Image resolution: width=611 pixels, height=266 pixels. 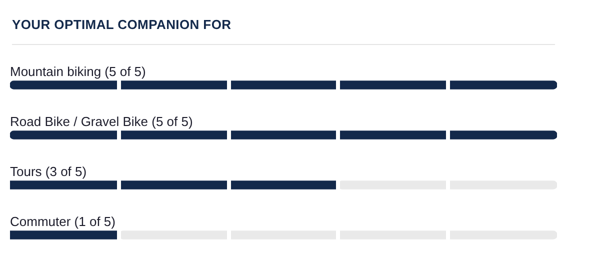 What do you see at coordinates (122, 24) in the screenshot?
I see `chart-title: YOUR OPTIMAL COMPANION FOR` at bounding box center [122, 24].